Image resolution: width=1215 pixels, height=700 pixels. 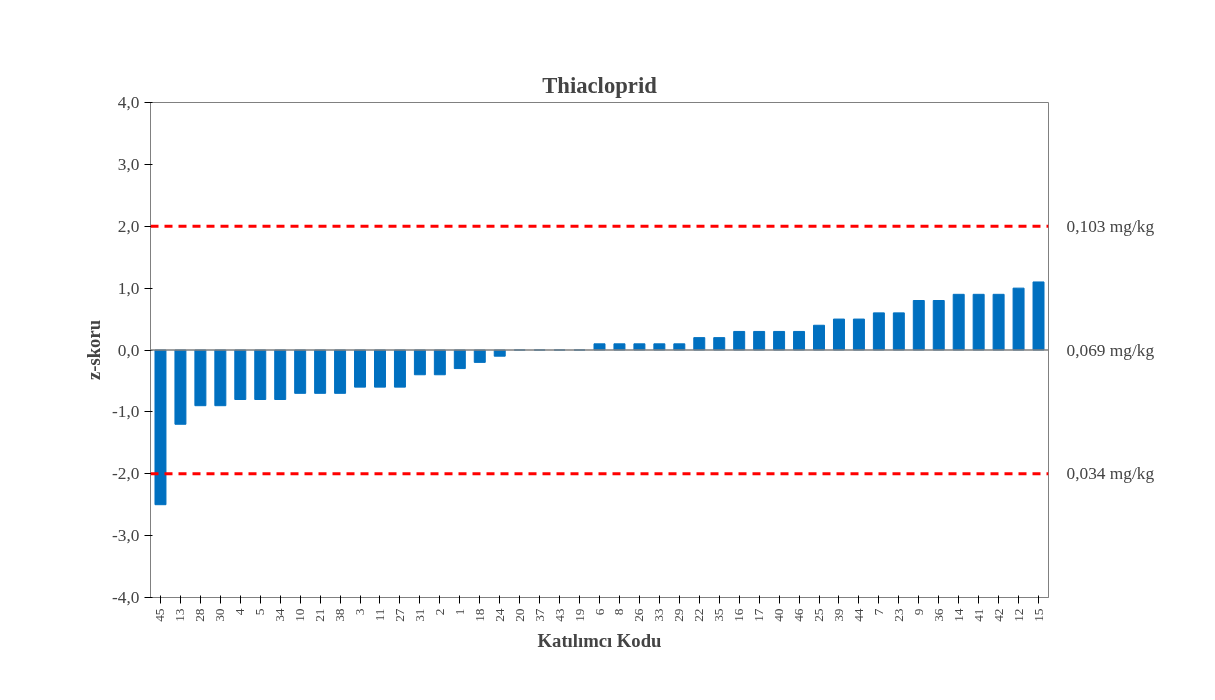 I want to click on x-tick-label: 24, so click(x=499, y=615).